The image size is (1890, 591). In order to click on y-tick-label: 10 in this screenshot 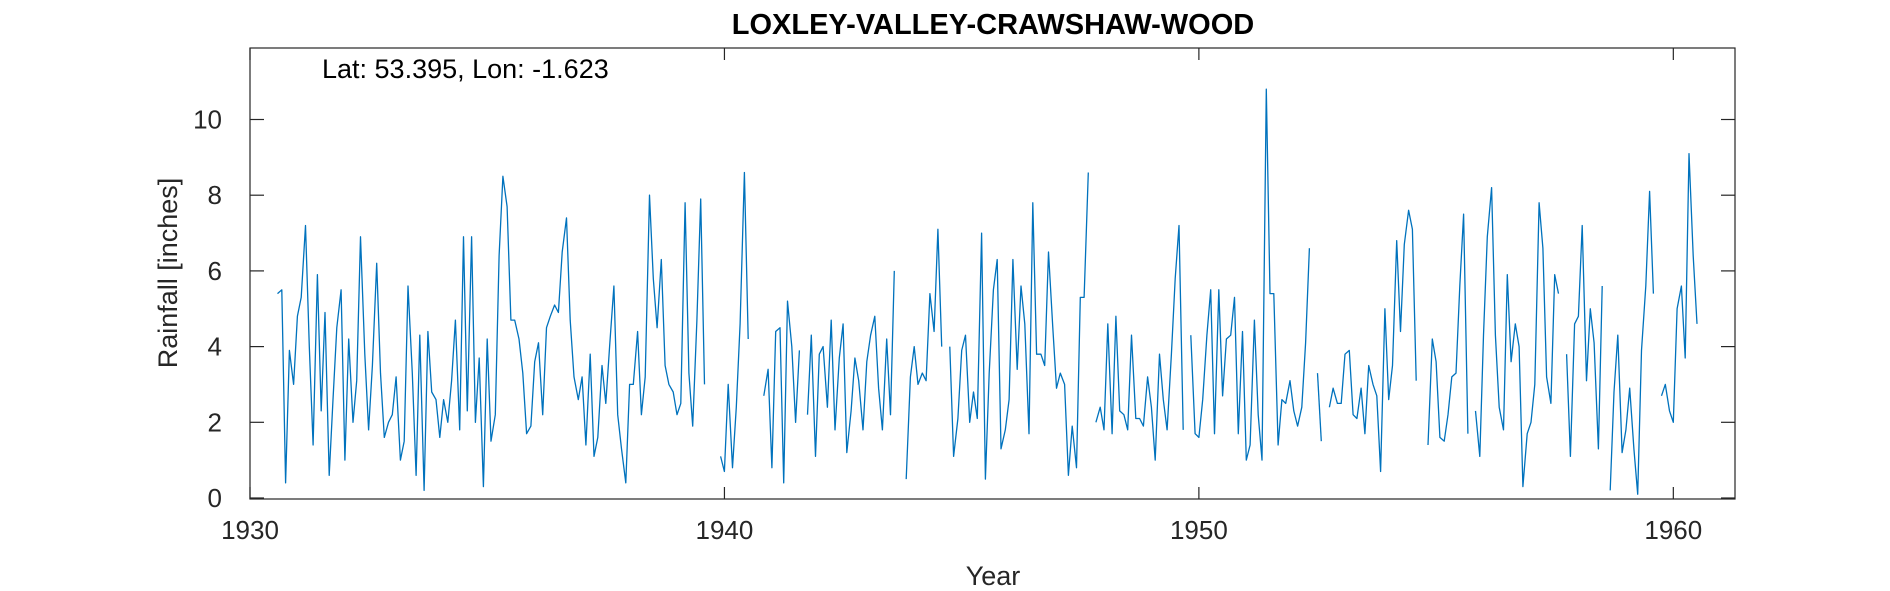, I will do `click(207, 120)`.